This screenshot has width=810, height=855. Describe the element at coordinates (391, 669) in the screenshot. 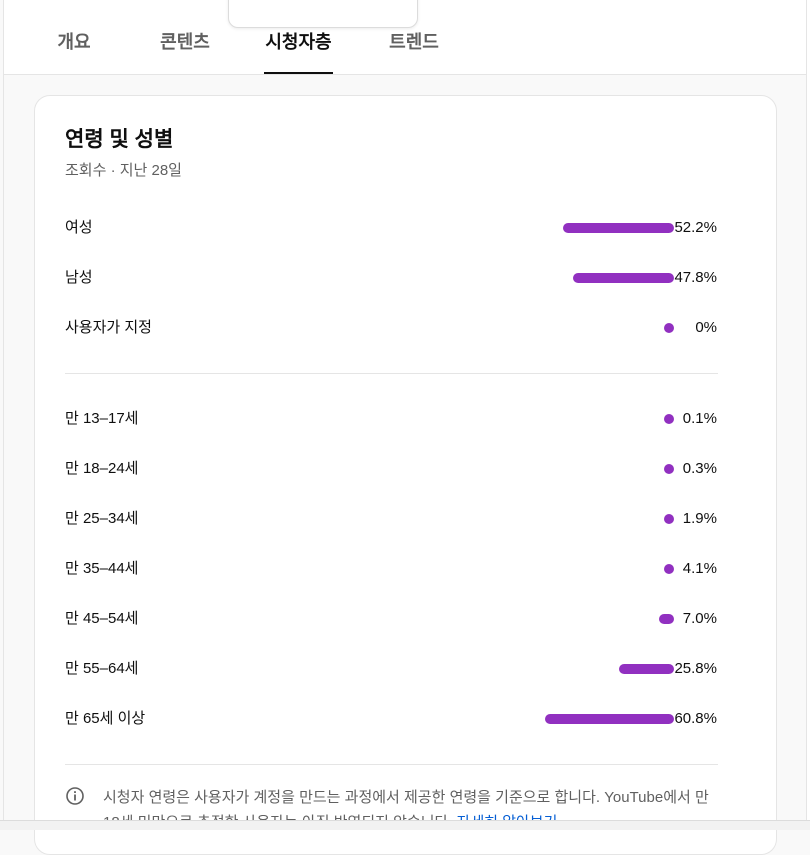

I see `age-row: 만 55–64세 25.8%` at that location.